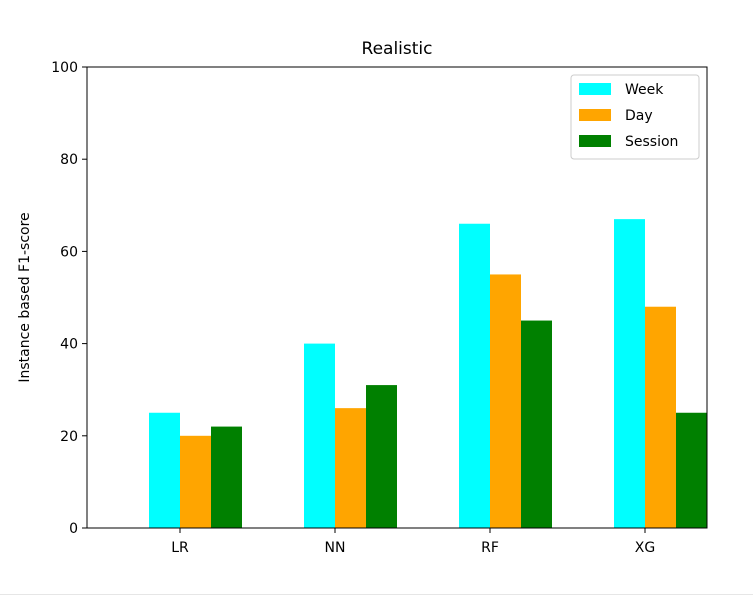 Image resolution: width=753 pixels, height=596 pixels. What do you see at coordinates (536, 424) in the screenshot?
I see `bar-rf-session` at bounding box center [536, 424].